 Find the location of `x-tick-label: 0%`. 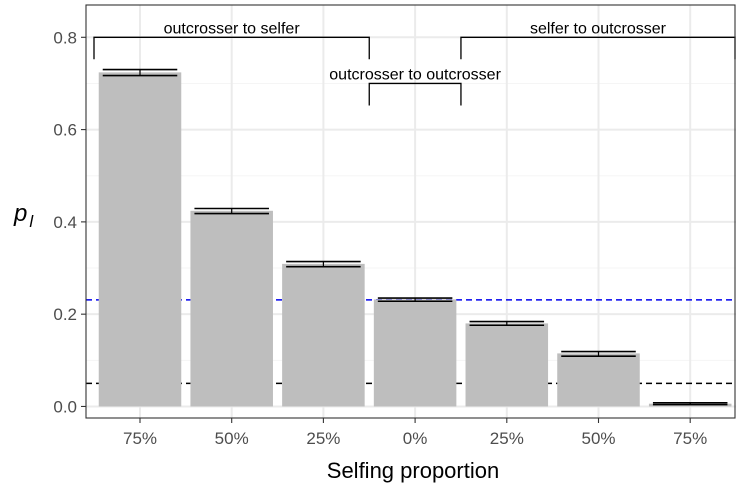

x-tick-label: 0% is located at coordinates (415, 438).